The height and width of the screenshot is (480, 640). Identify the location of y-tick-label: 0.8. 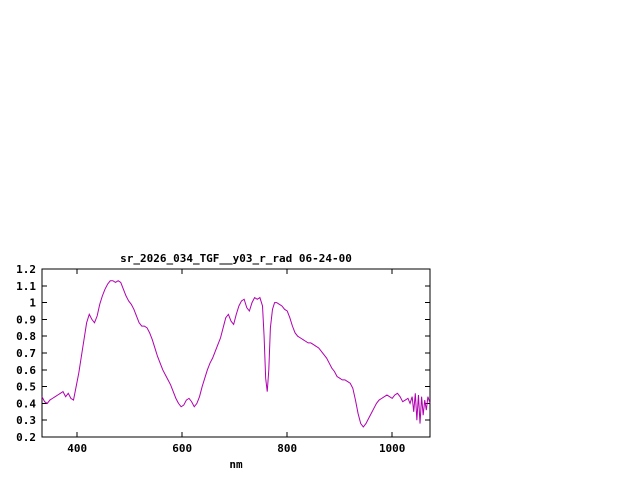
(26, 336).